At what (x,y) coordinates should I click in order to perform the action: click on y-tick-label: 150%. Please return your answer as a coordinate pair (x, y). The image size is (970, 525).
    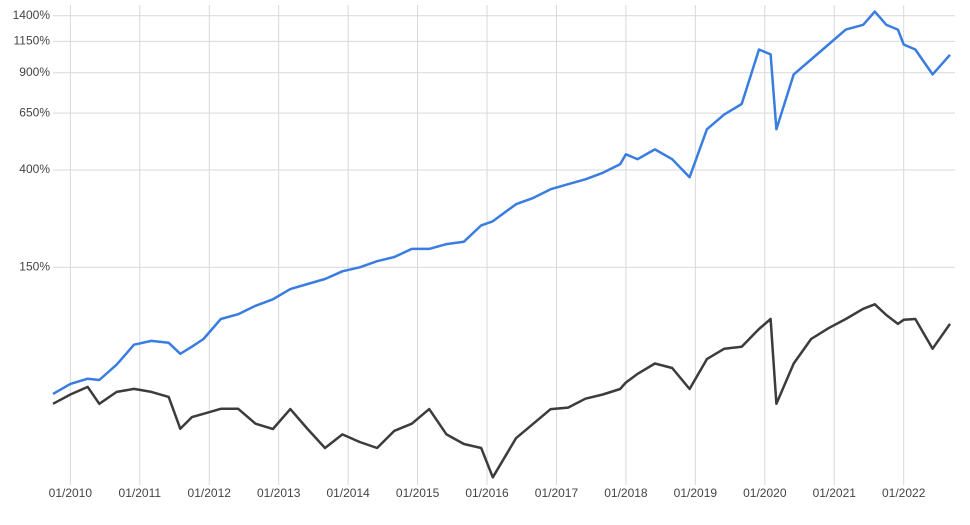
    Looking at the image, I should click on (34, 266).